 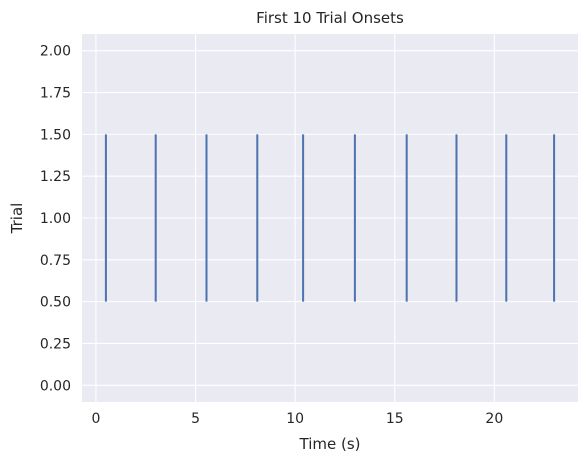 I want to click on x-tick-label: 5, so click(x=195, y=419).